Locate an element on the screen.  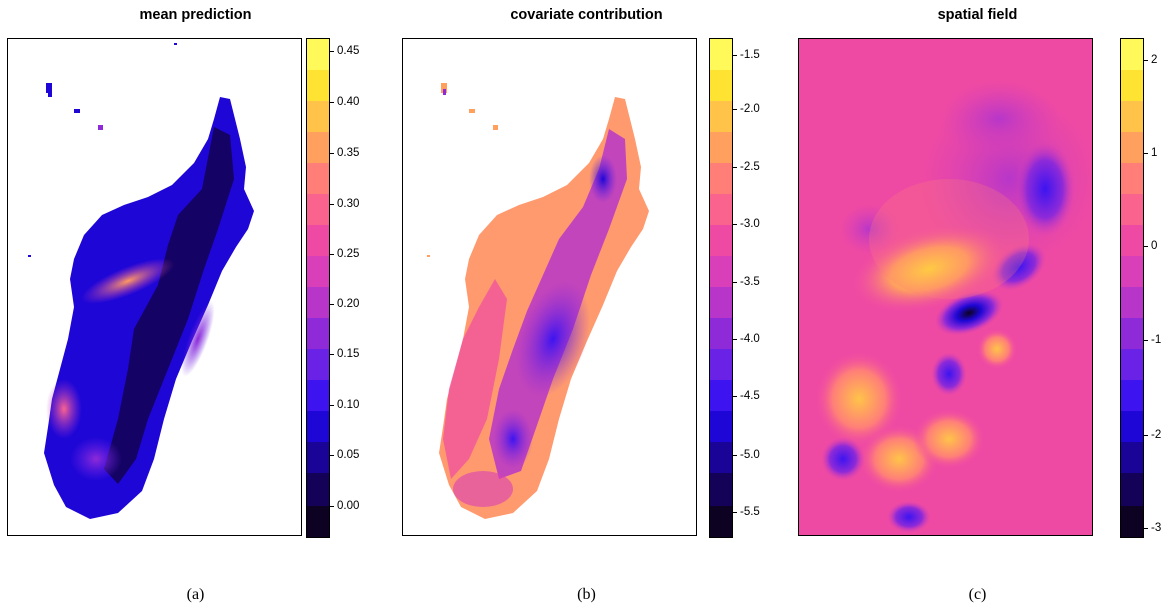
colorbar-tick-label: -3.0 is located at coordinates (750, 224).